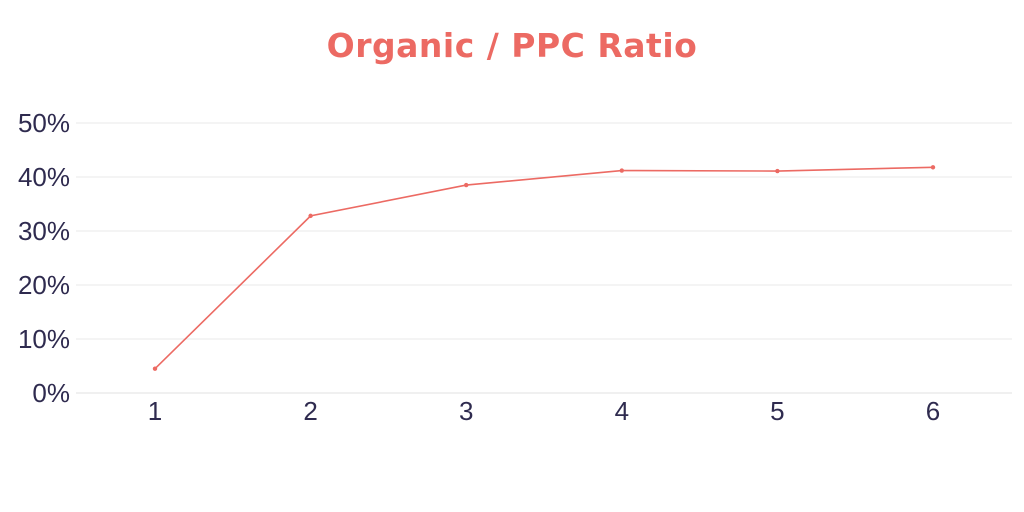 The height and width of the screenshot is (512, 1024). What do you see at coordinates (155, 411) in the screenshot?
I see `x-tick-label: 1` at bounding box center [155, 411].